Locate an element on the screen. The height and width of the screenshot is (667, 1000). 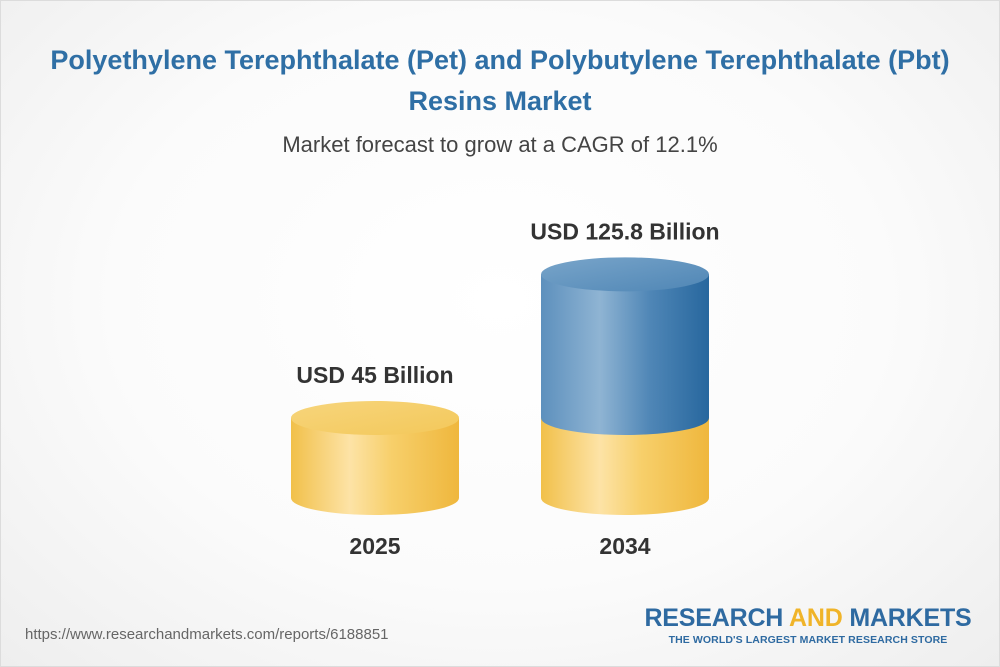
bar-2025: USD 45 Billion 2025 is located at coordinates (375, 460).